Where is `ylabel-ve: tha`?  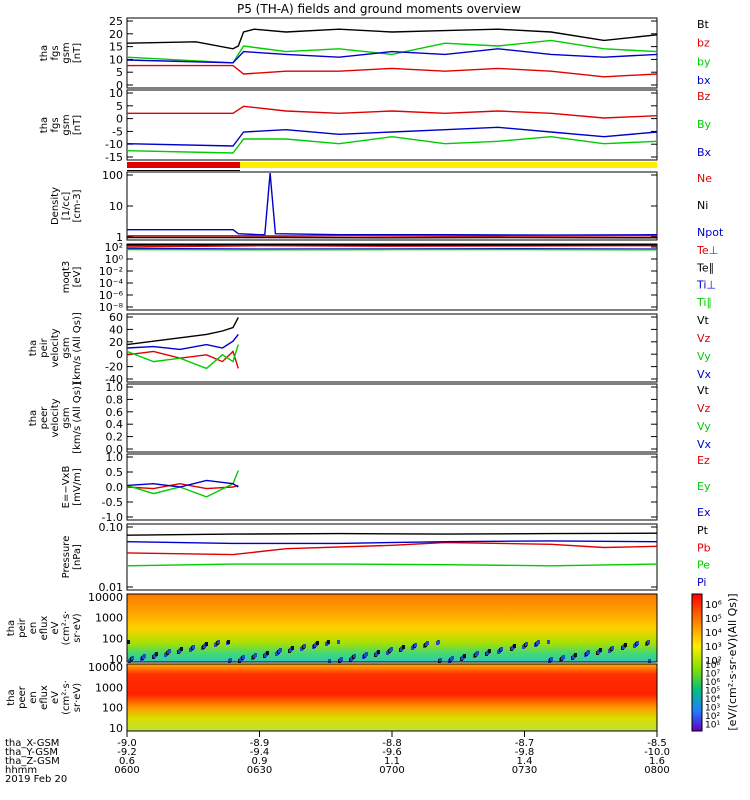
ylabel-ve: tha is located at coordinates (33, 418).